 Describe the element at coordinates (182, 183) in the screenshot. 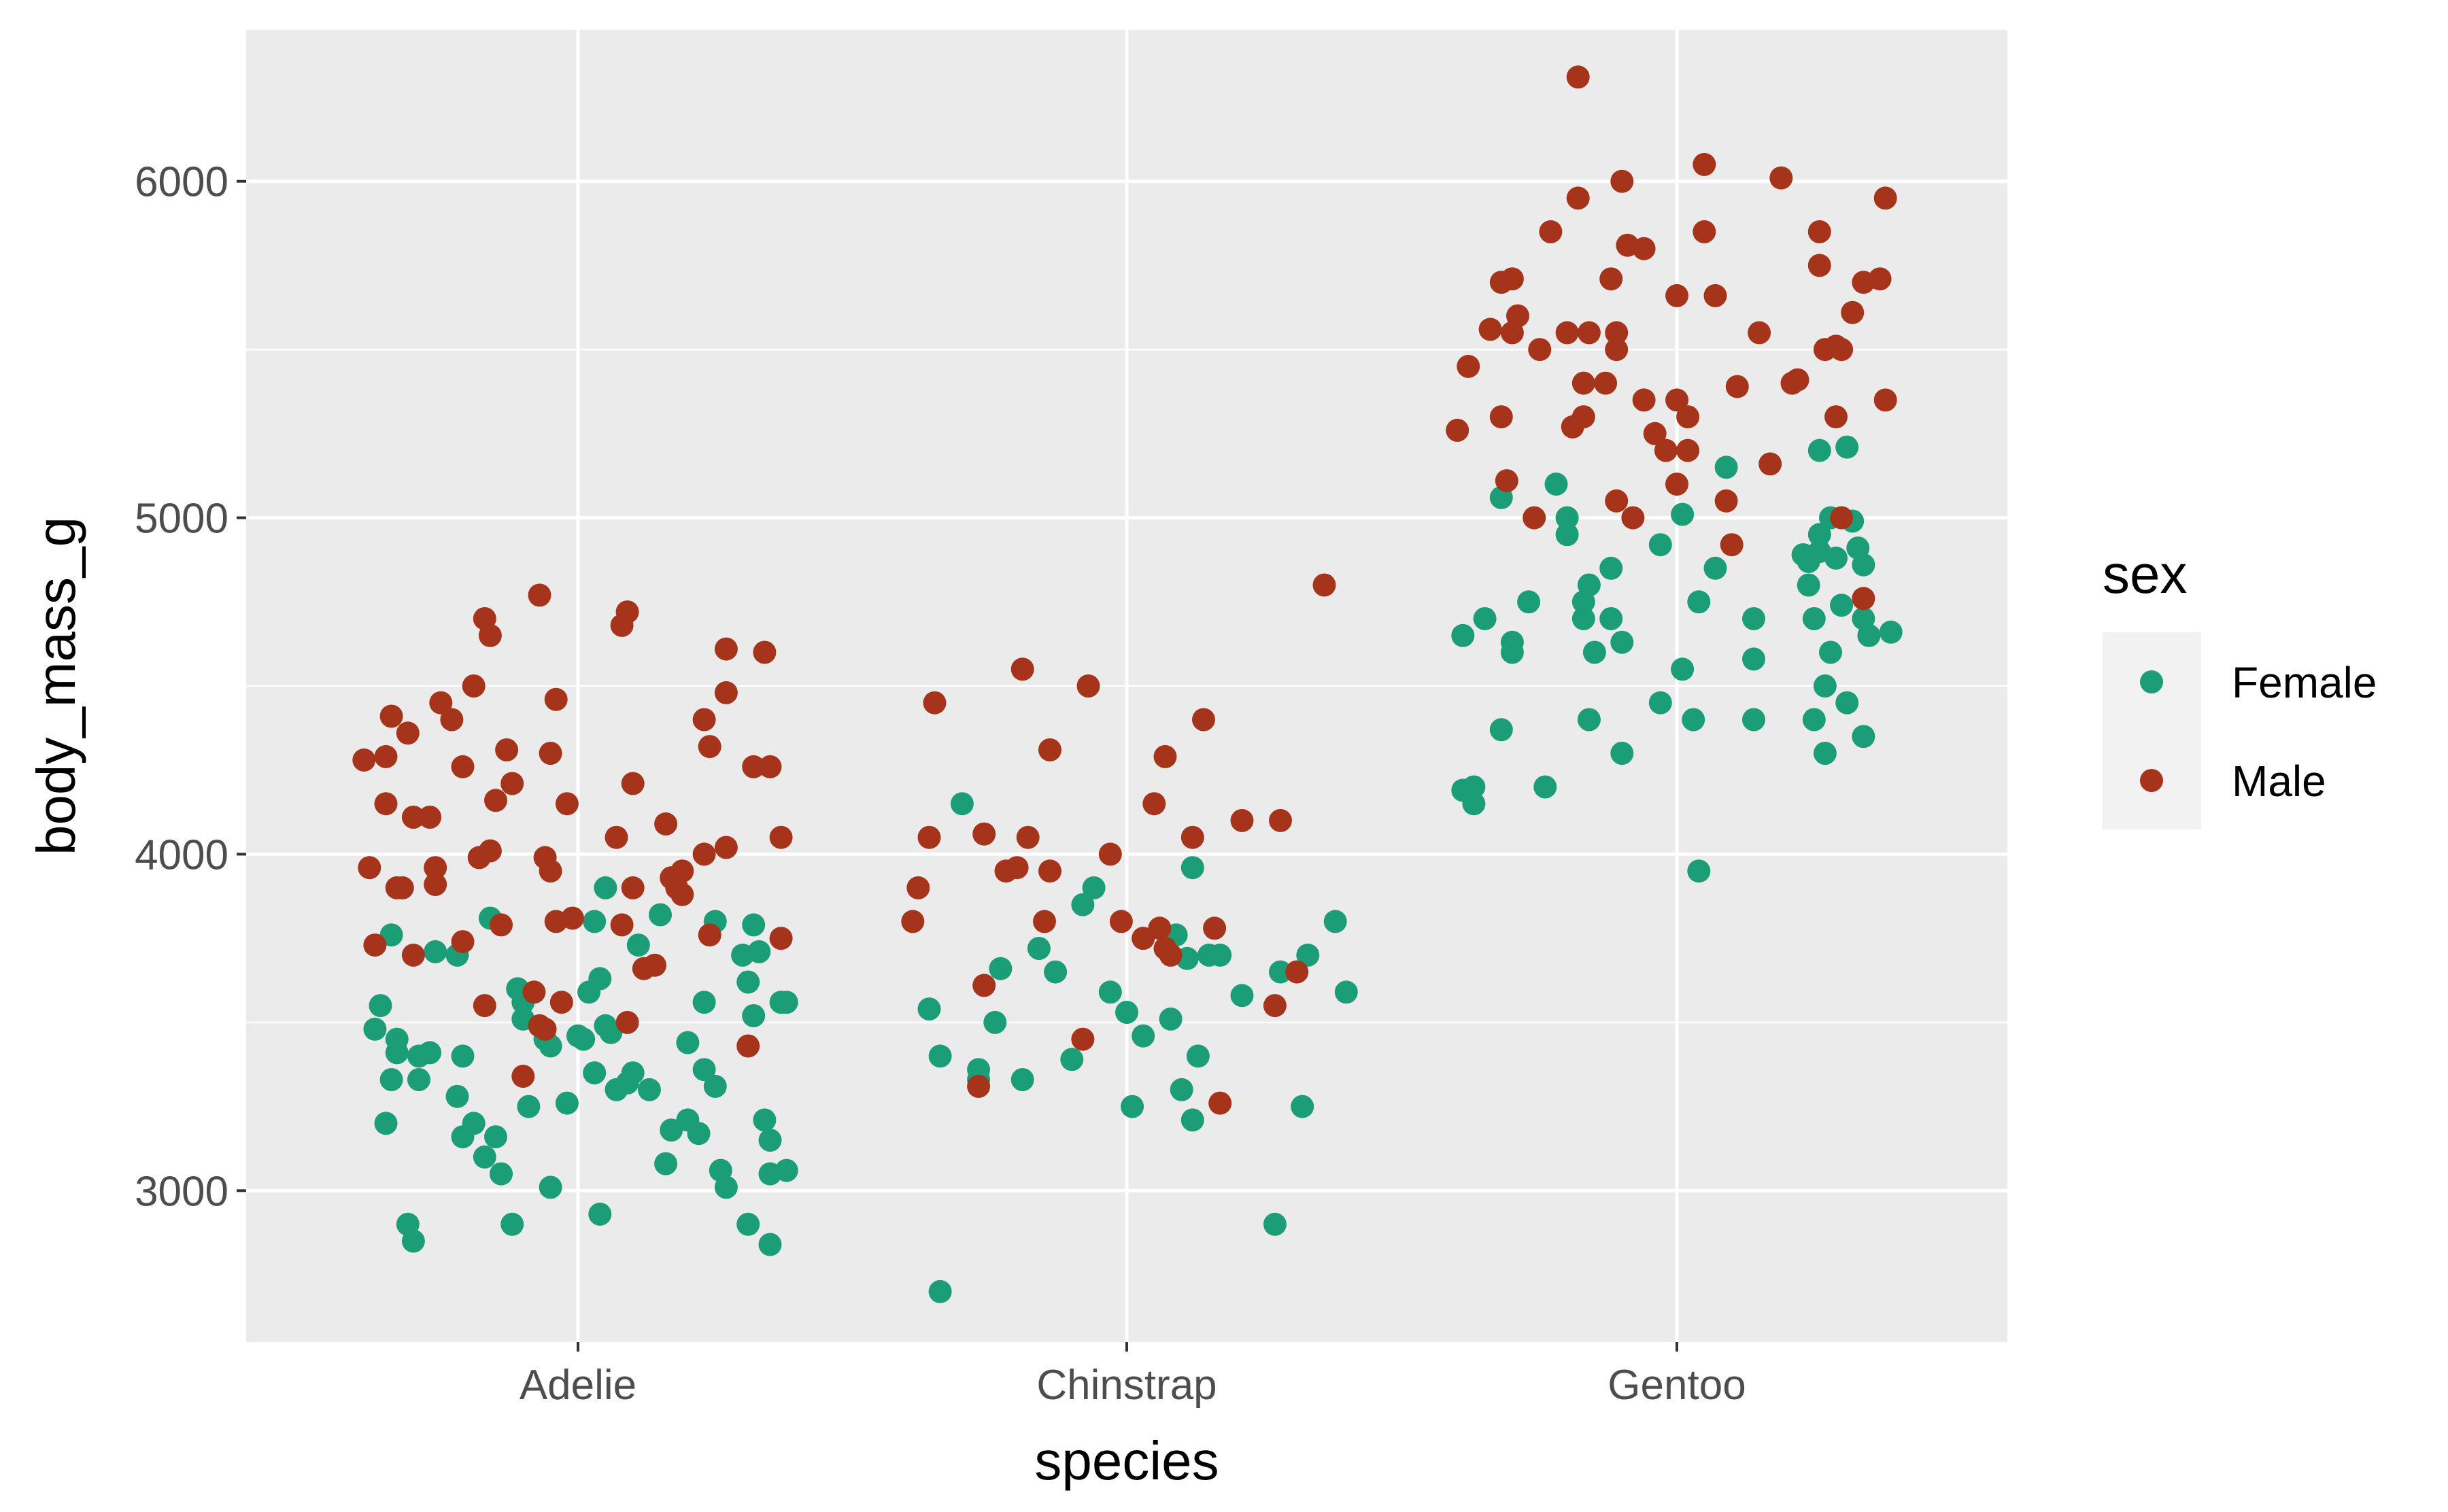

I see `y-tick-label: 6000` at that location.